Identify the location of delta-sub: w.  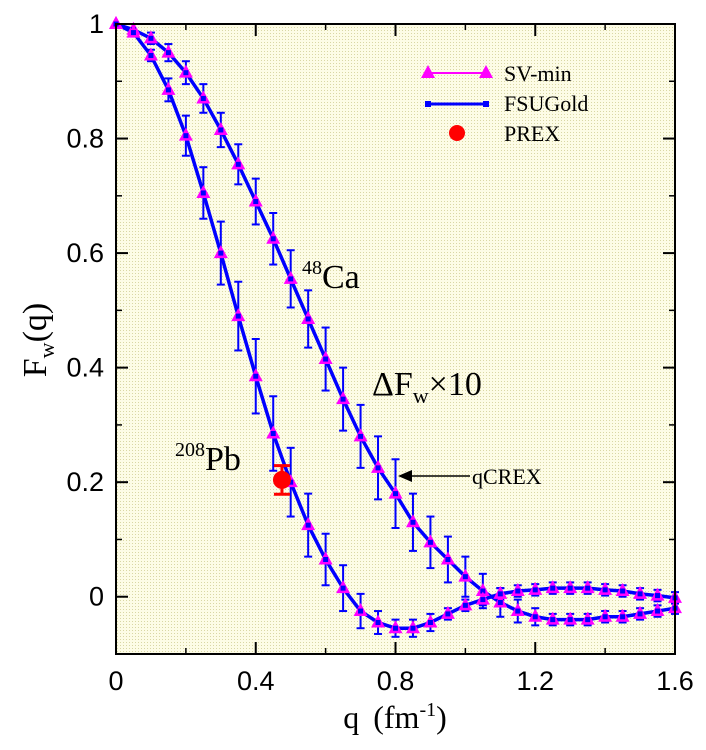
(421, 395).